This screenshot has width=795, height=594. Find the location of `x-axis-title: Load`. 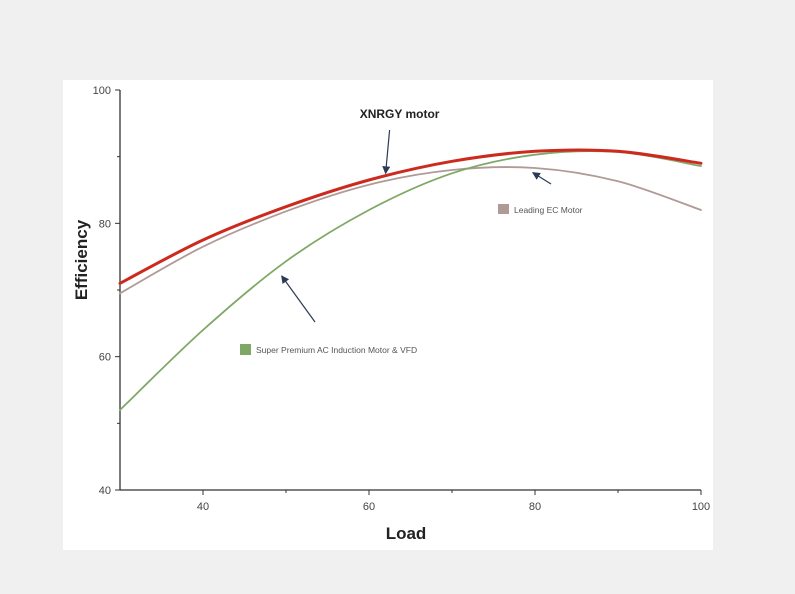

x-axis-title: Load is located at coordinates (406, 533).